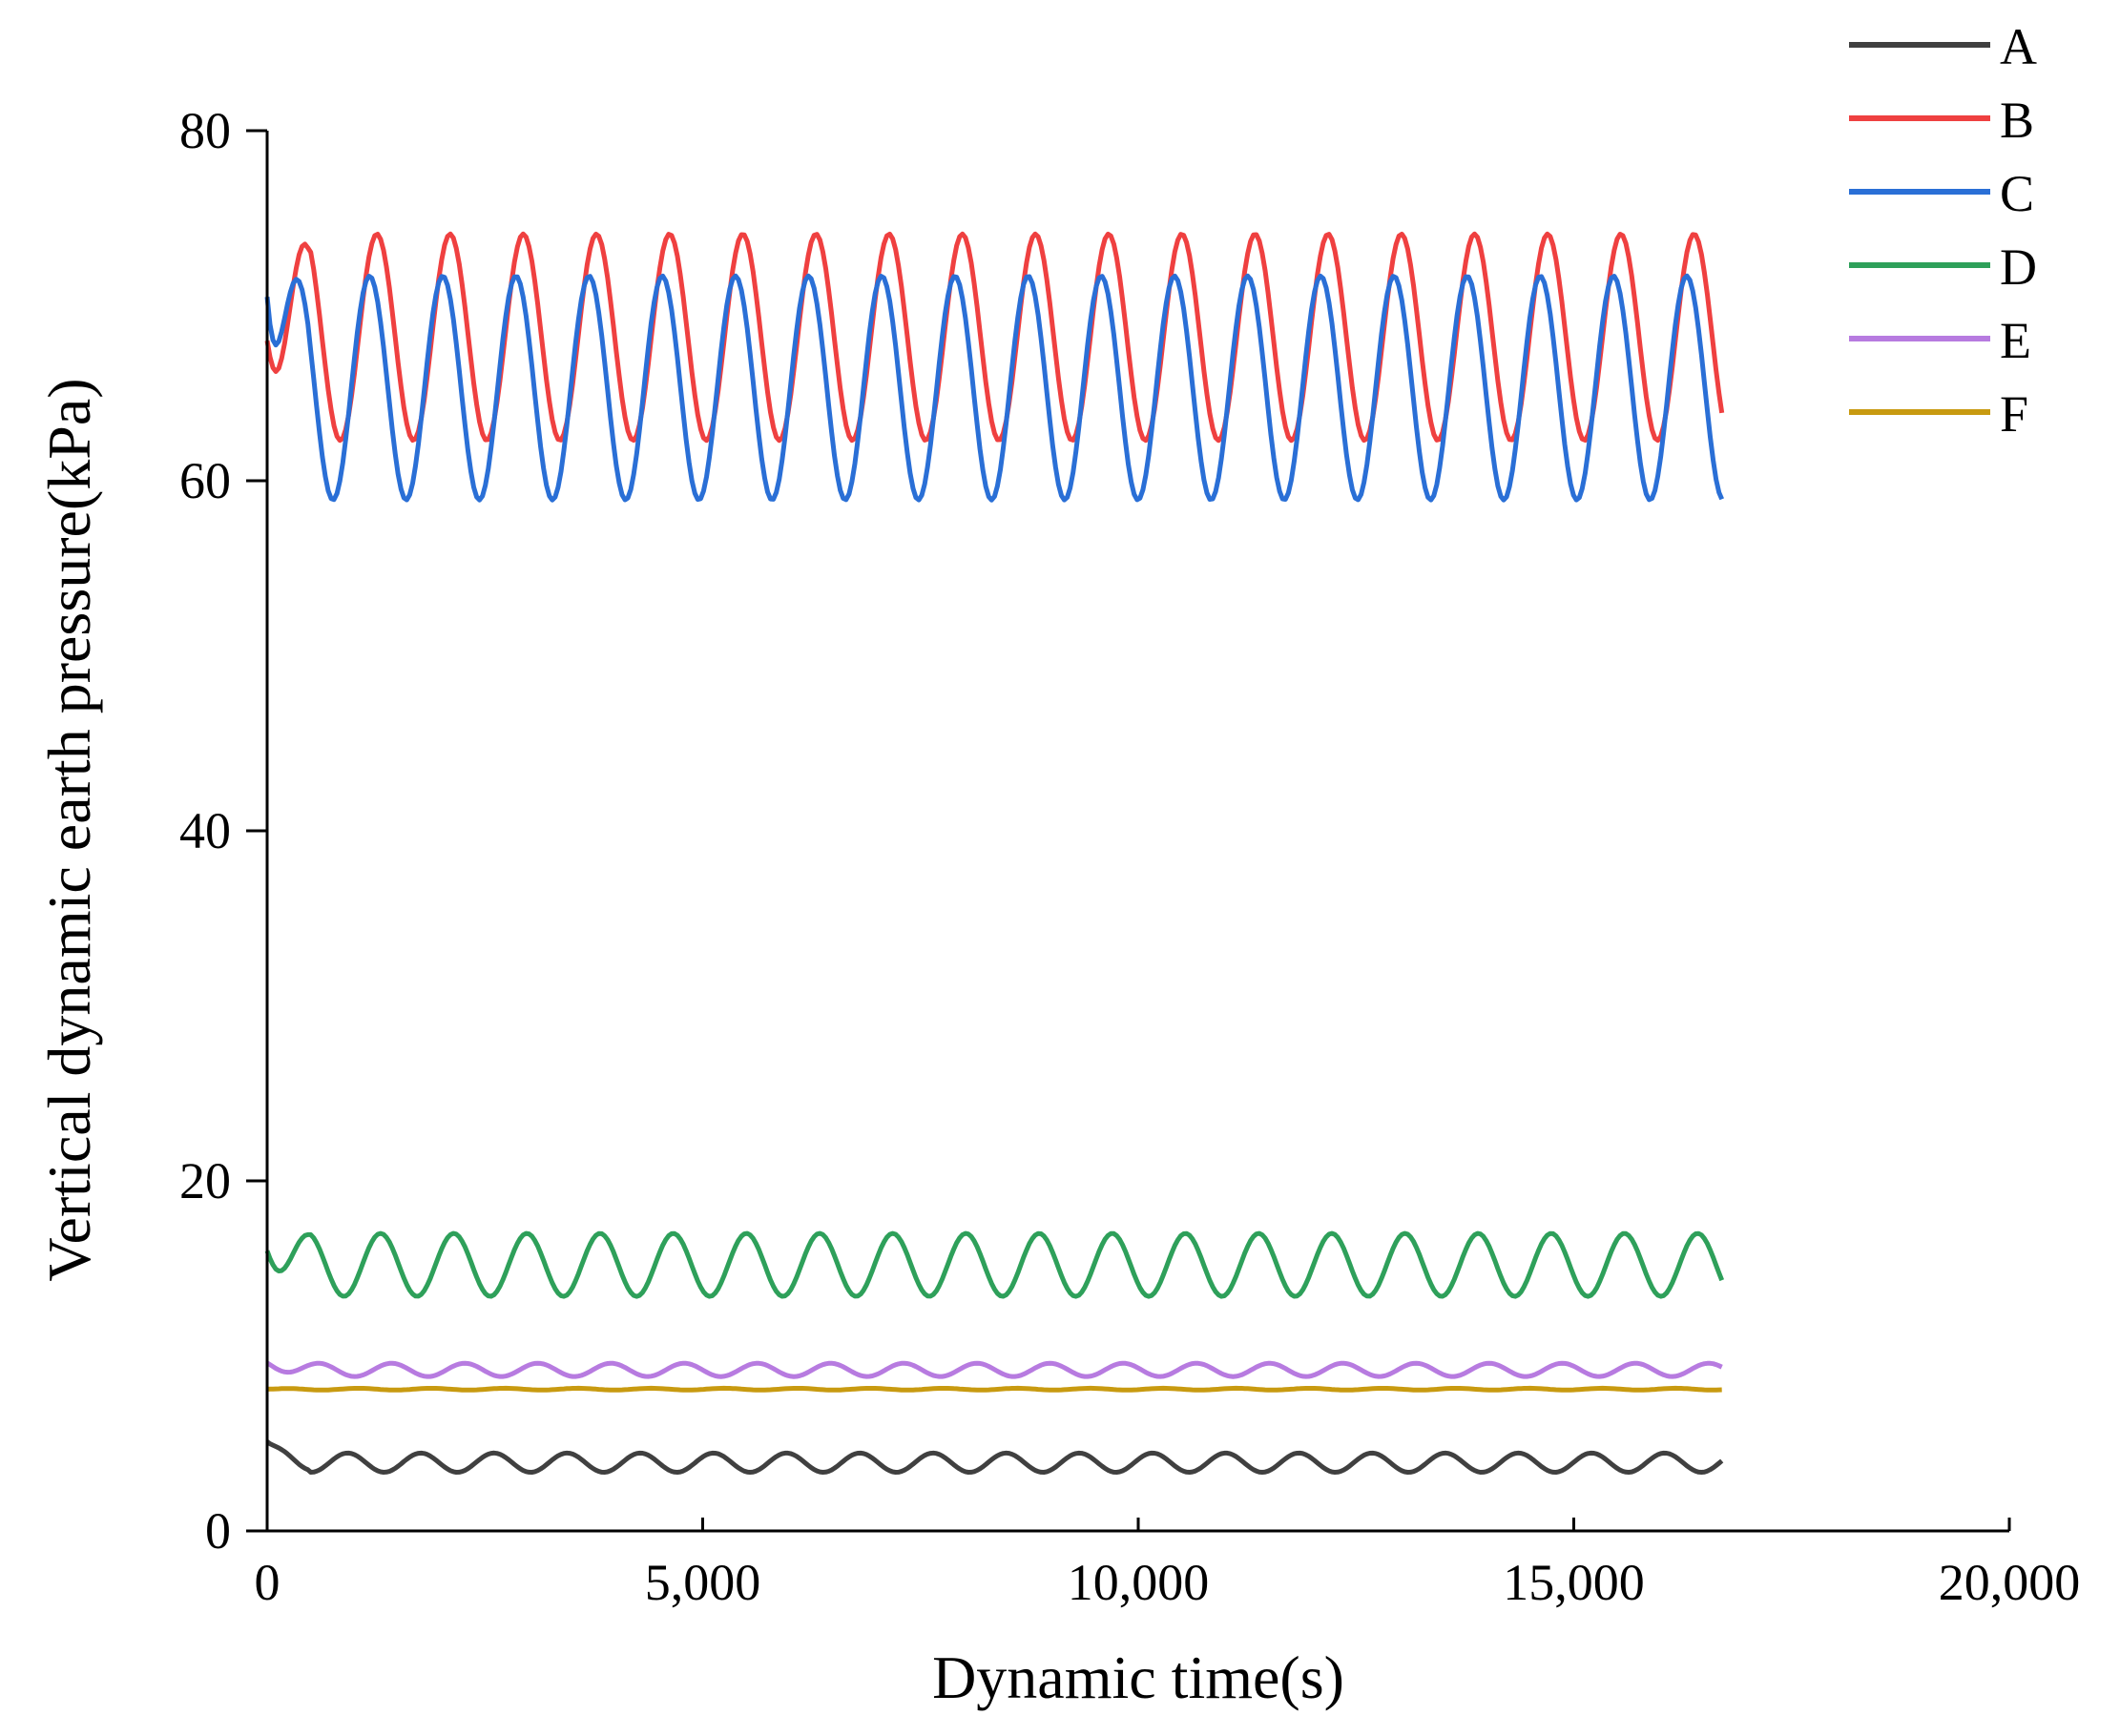  Describe the element at coordinates (205, 480) in the screenshot. I see `y-tick-label: 60` at that location.